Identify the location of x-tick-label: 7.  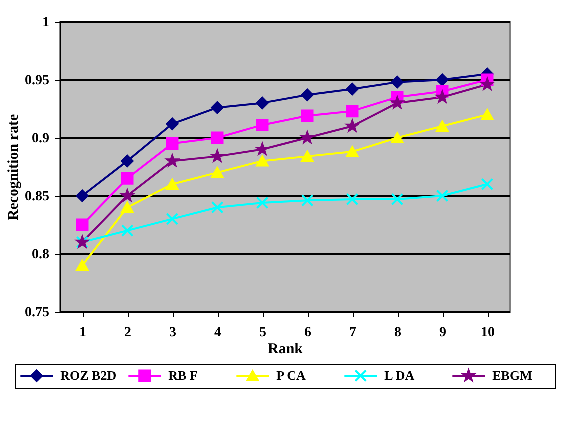
(353, 333).